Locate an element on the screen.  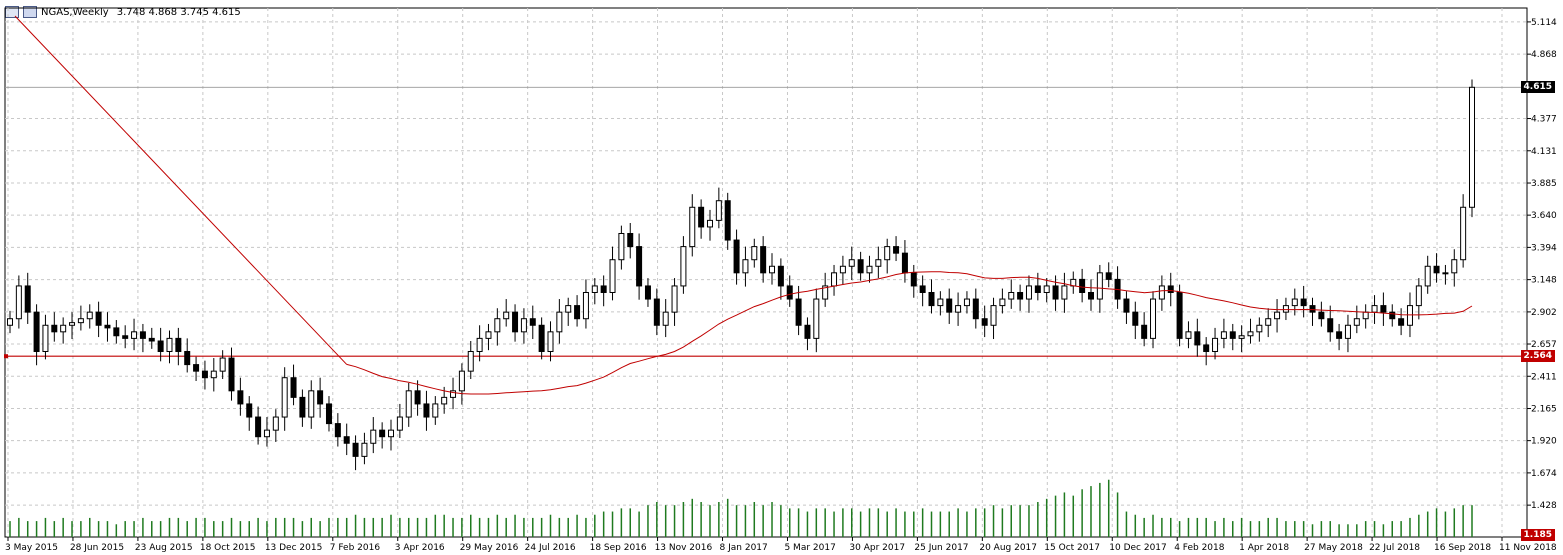
date-tick-label: 16 Sep 2018 is located at coordinates (1462, 548).